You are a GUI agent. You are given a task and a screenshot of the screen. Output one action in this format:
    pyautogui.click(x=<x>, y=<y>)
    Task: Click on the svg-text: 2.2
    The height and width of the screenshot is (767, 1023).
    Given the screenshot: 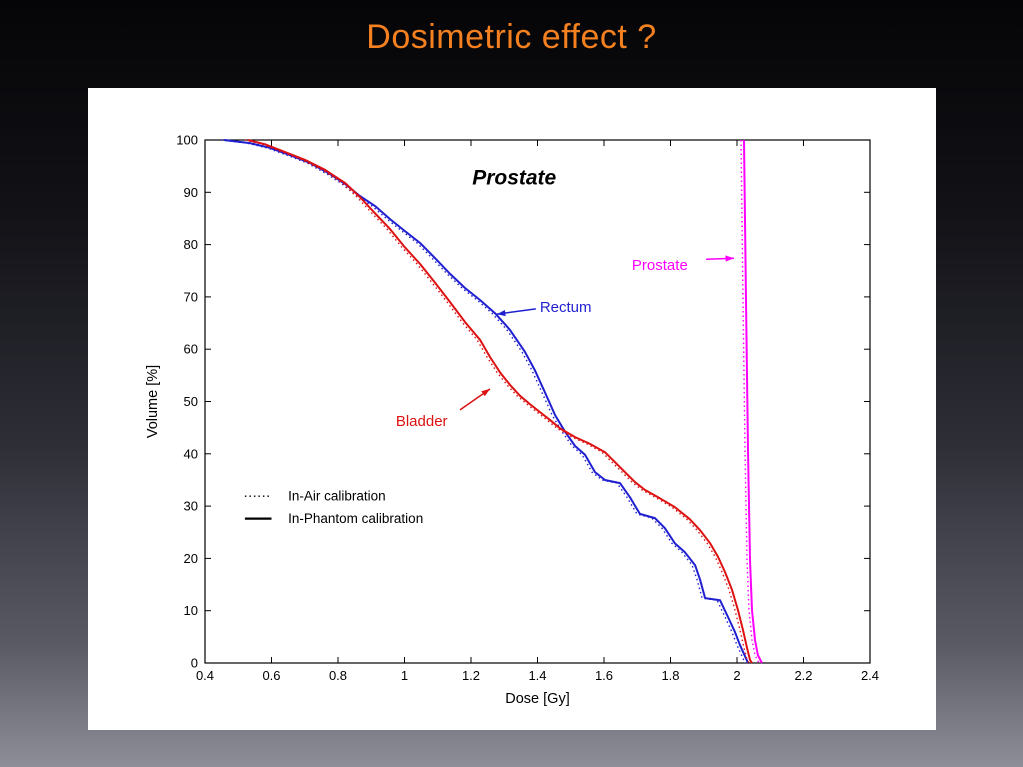 What is the action you would take?
    pyautogui.click(x=803, y=675)
    